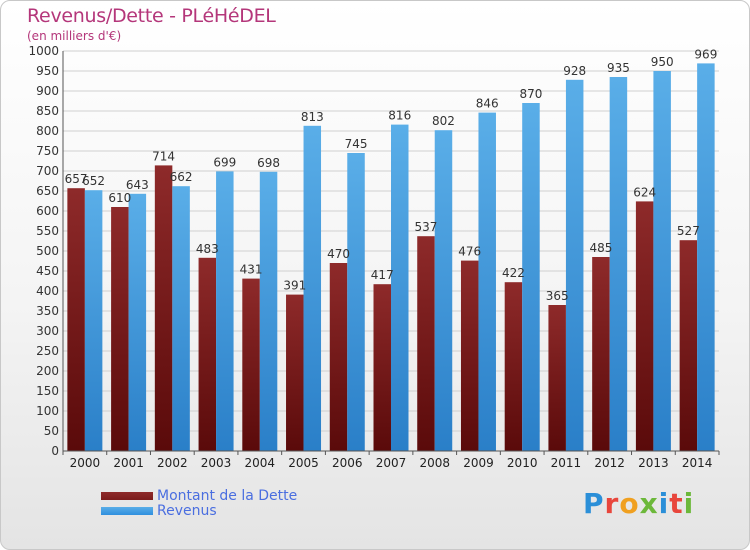  I want to click on legend-label-revenus: Revenus, so click(187, 510).